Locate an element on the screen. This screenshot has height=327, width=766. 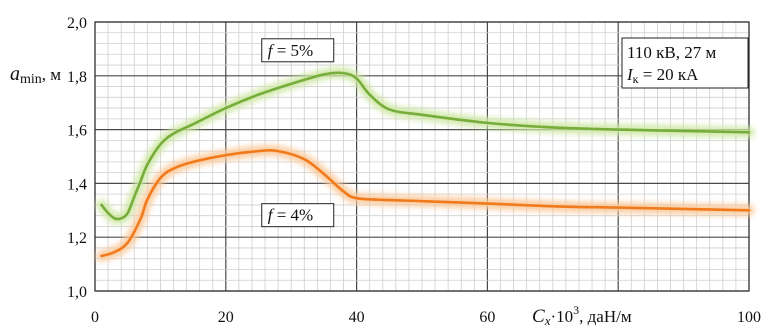
x-tick-label: 60 is located at coordinates (487, 317).